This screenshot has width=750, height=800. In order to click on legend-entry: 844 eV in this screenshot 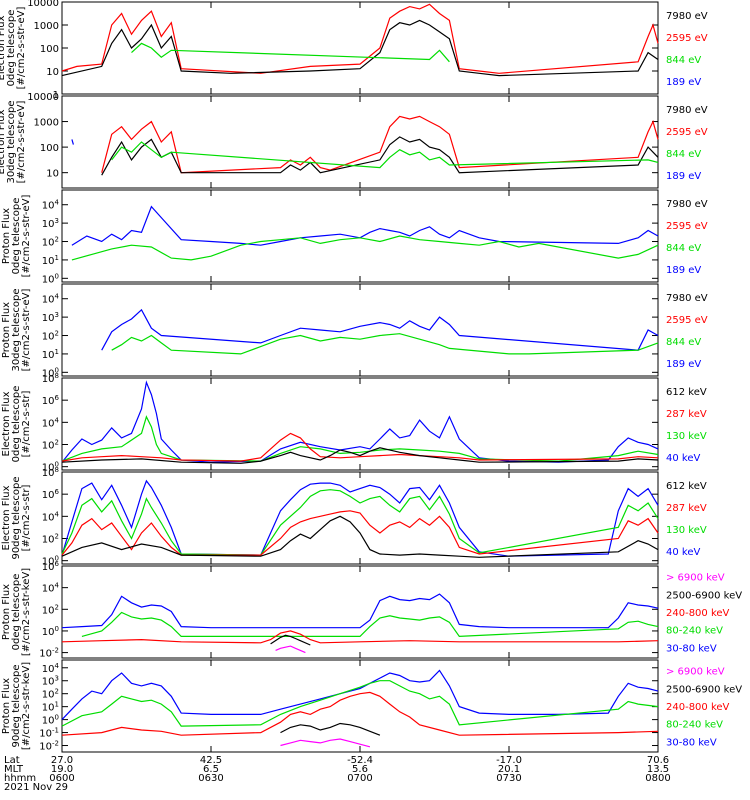, I will do `click(683, 342)`.